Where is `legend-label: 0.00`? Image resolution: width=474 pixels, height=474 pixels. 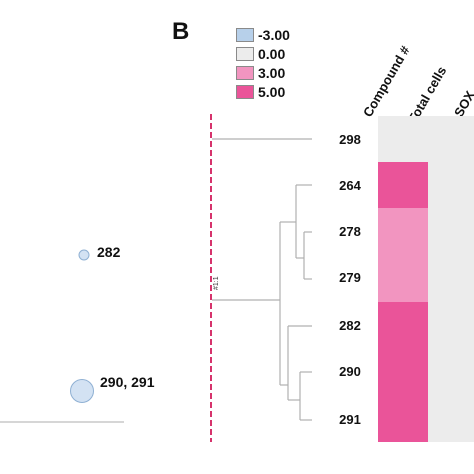 legend-label: 0.00 is located at coordinates (272, 54).